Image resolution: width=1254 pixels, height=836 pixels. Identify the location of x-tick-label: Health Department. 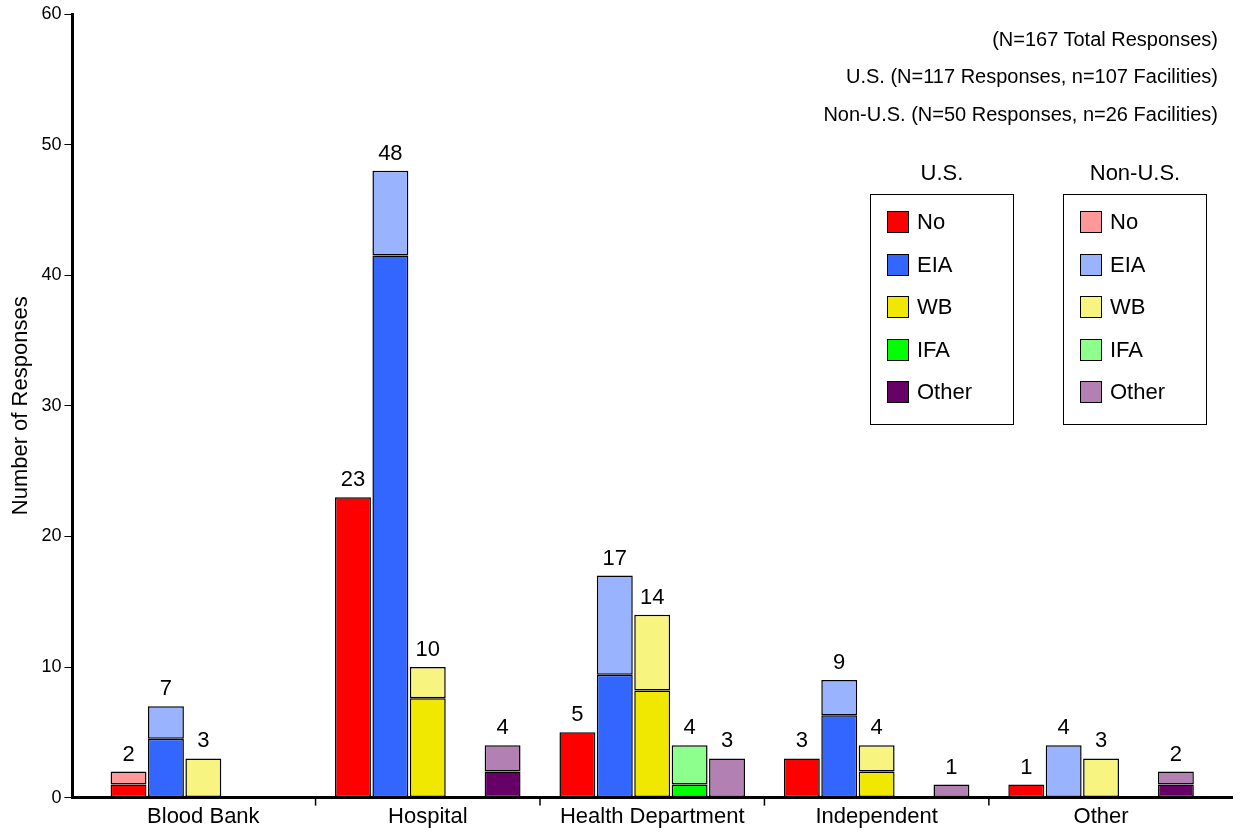
(652, 815).